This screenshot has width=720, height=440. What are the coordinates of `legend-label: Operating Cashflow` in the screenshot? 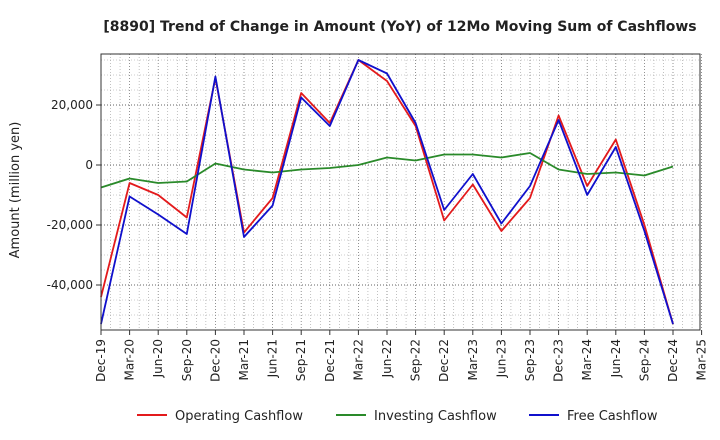 It's located at (239, 416).